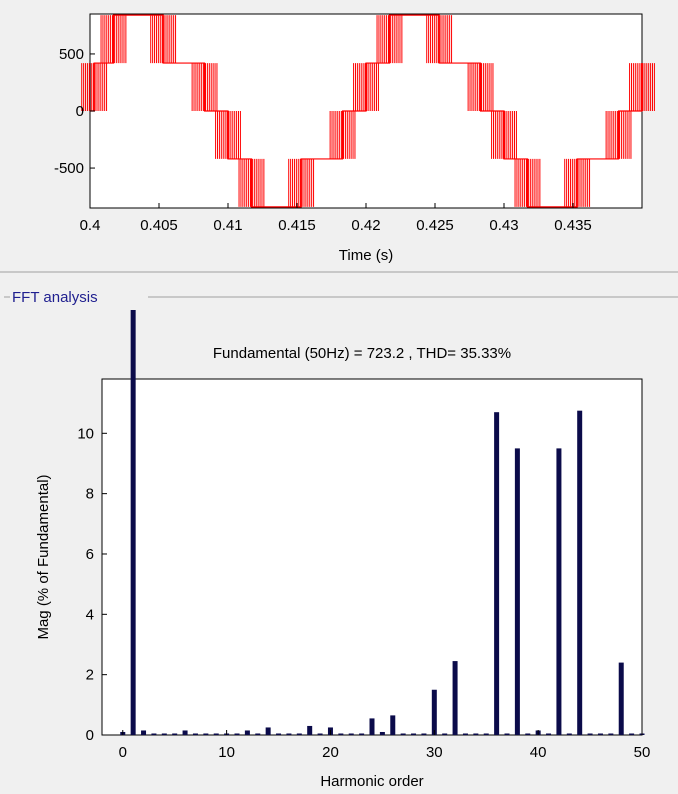 Image resolution: width=678 pixels, height=794 pixels. Describe the element at coordinates (226, 752) in the screenshot. I see `fft-x-tick-label: 10` at that location.